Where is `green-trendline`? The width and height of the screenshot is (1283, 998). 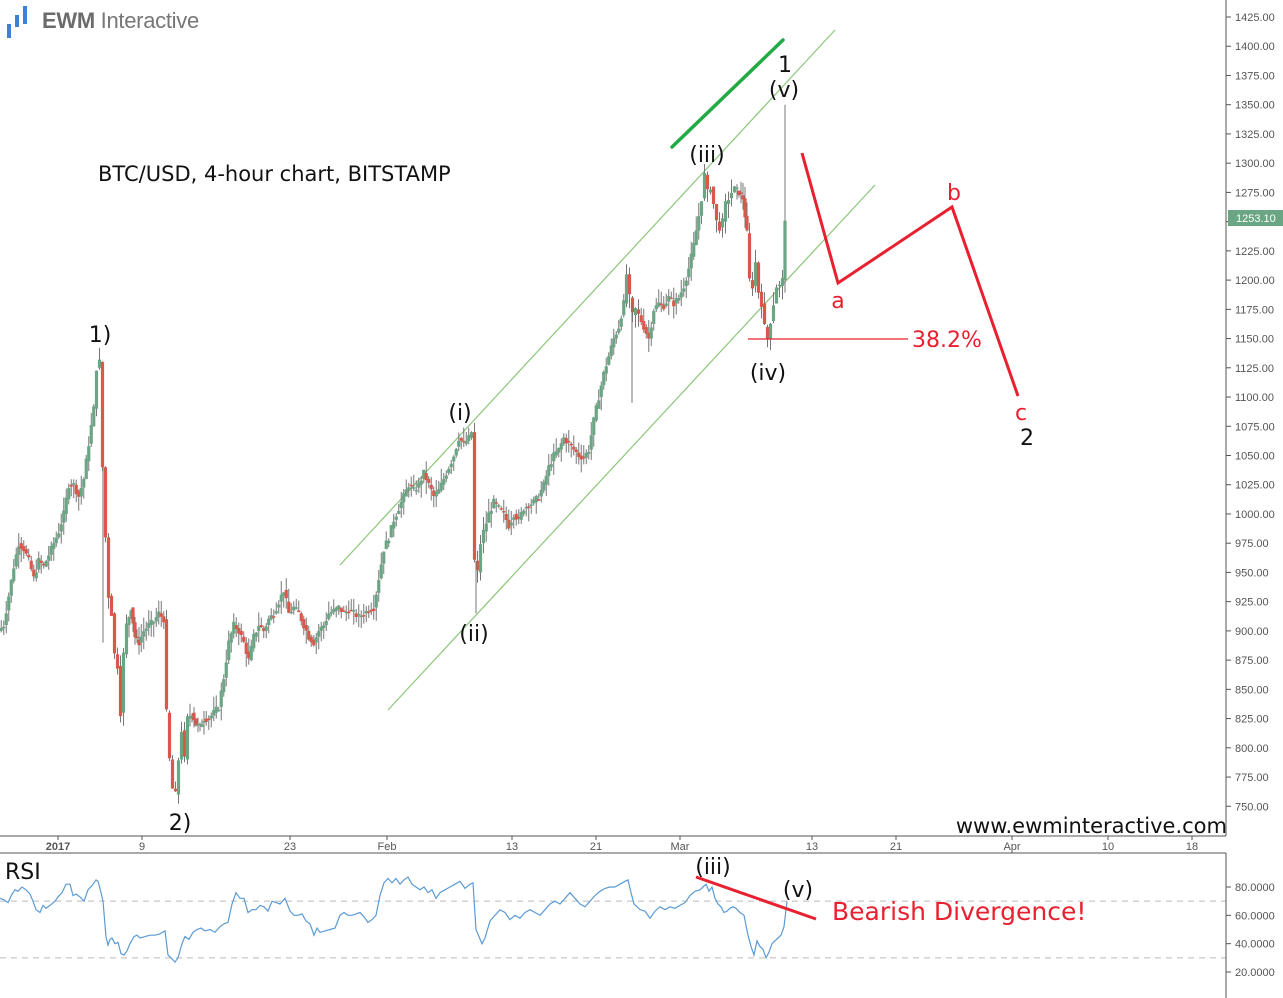
green-trendline is located at coordinates (727, 93).